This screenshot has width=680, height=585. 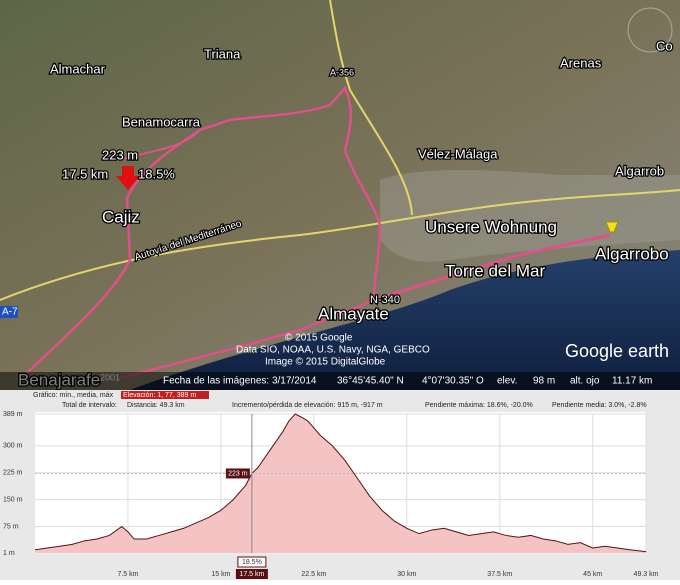 I want to click on status-text: 11.17 km, so click(x=632, y=381).